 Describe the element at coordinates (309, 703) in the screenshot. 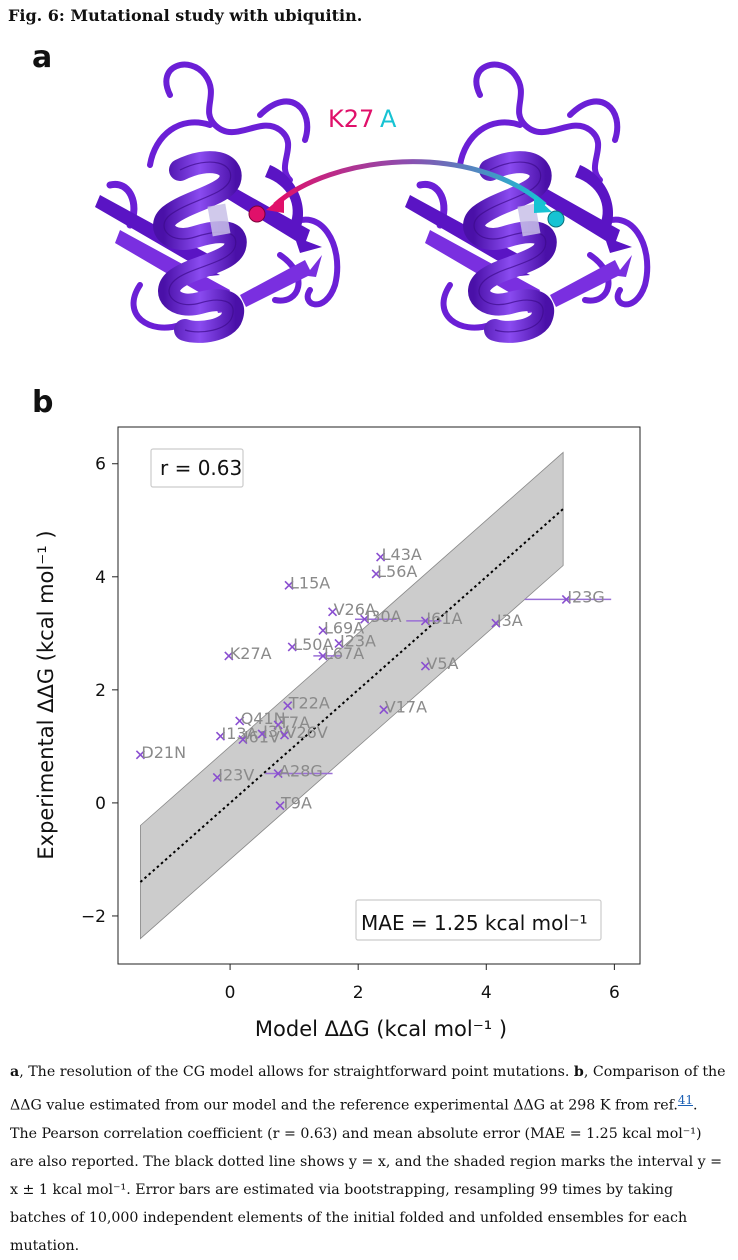

I see `point-label-t22a: T22A` at that location.